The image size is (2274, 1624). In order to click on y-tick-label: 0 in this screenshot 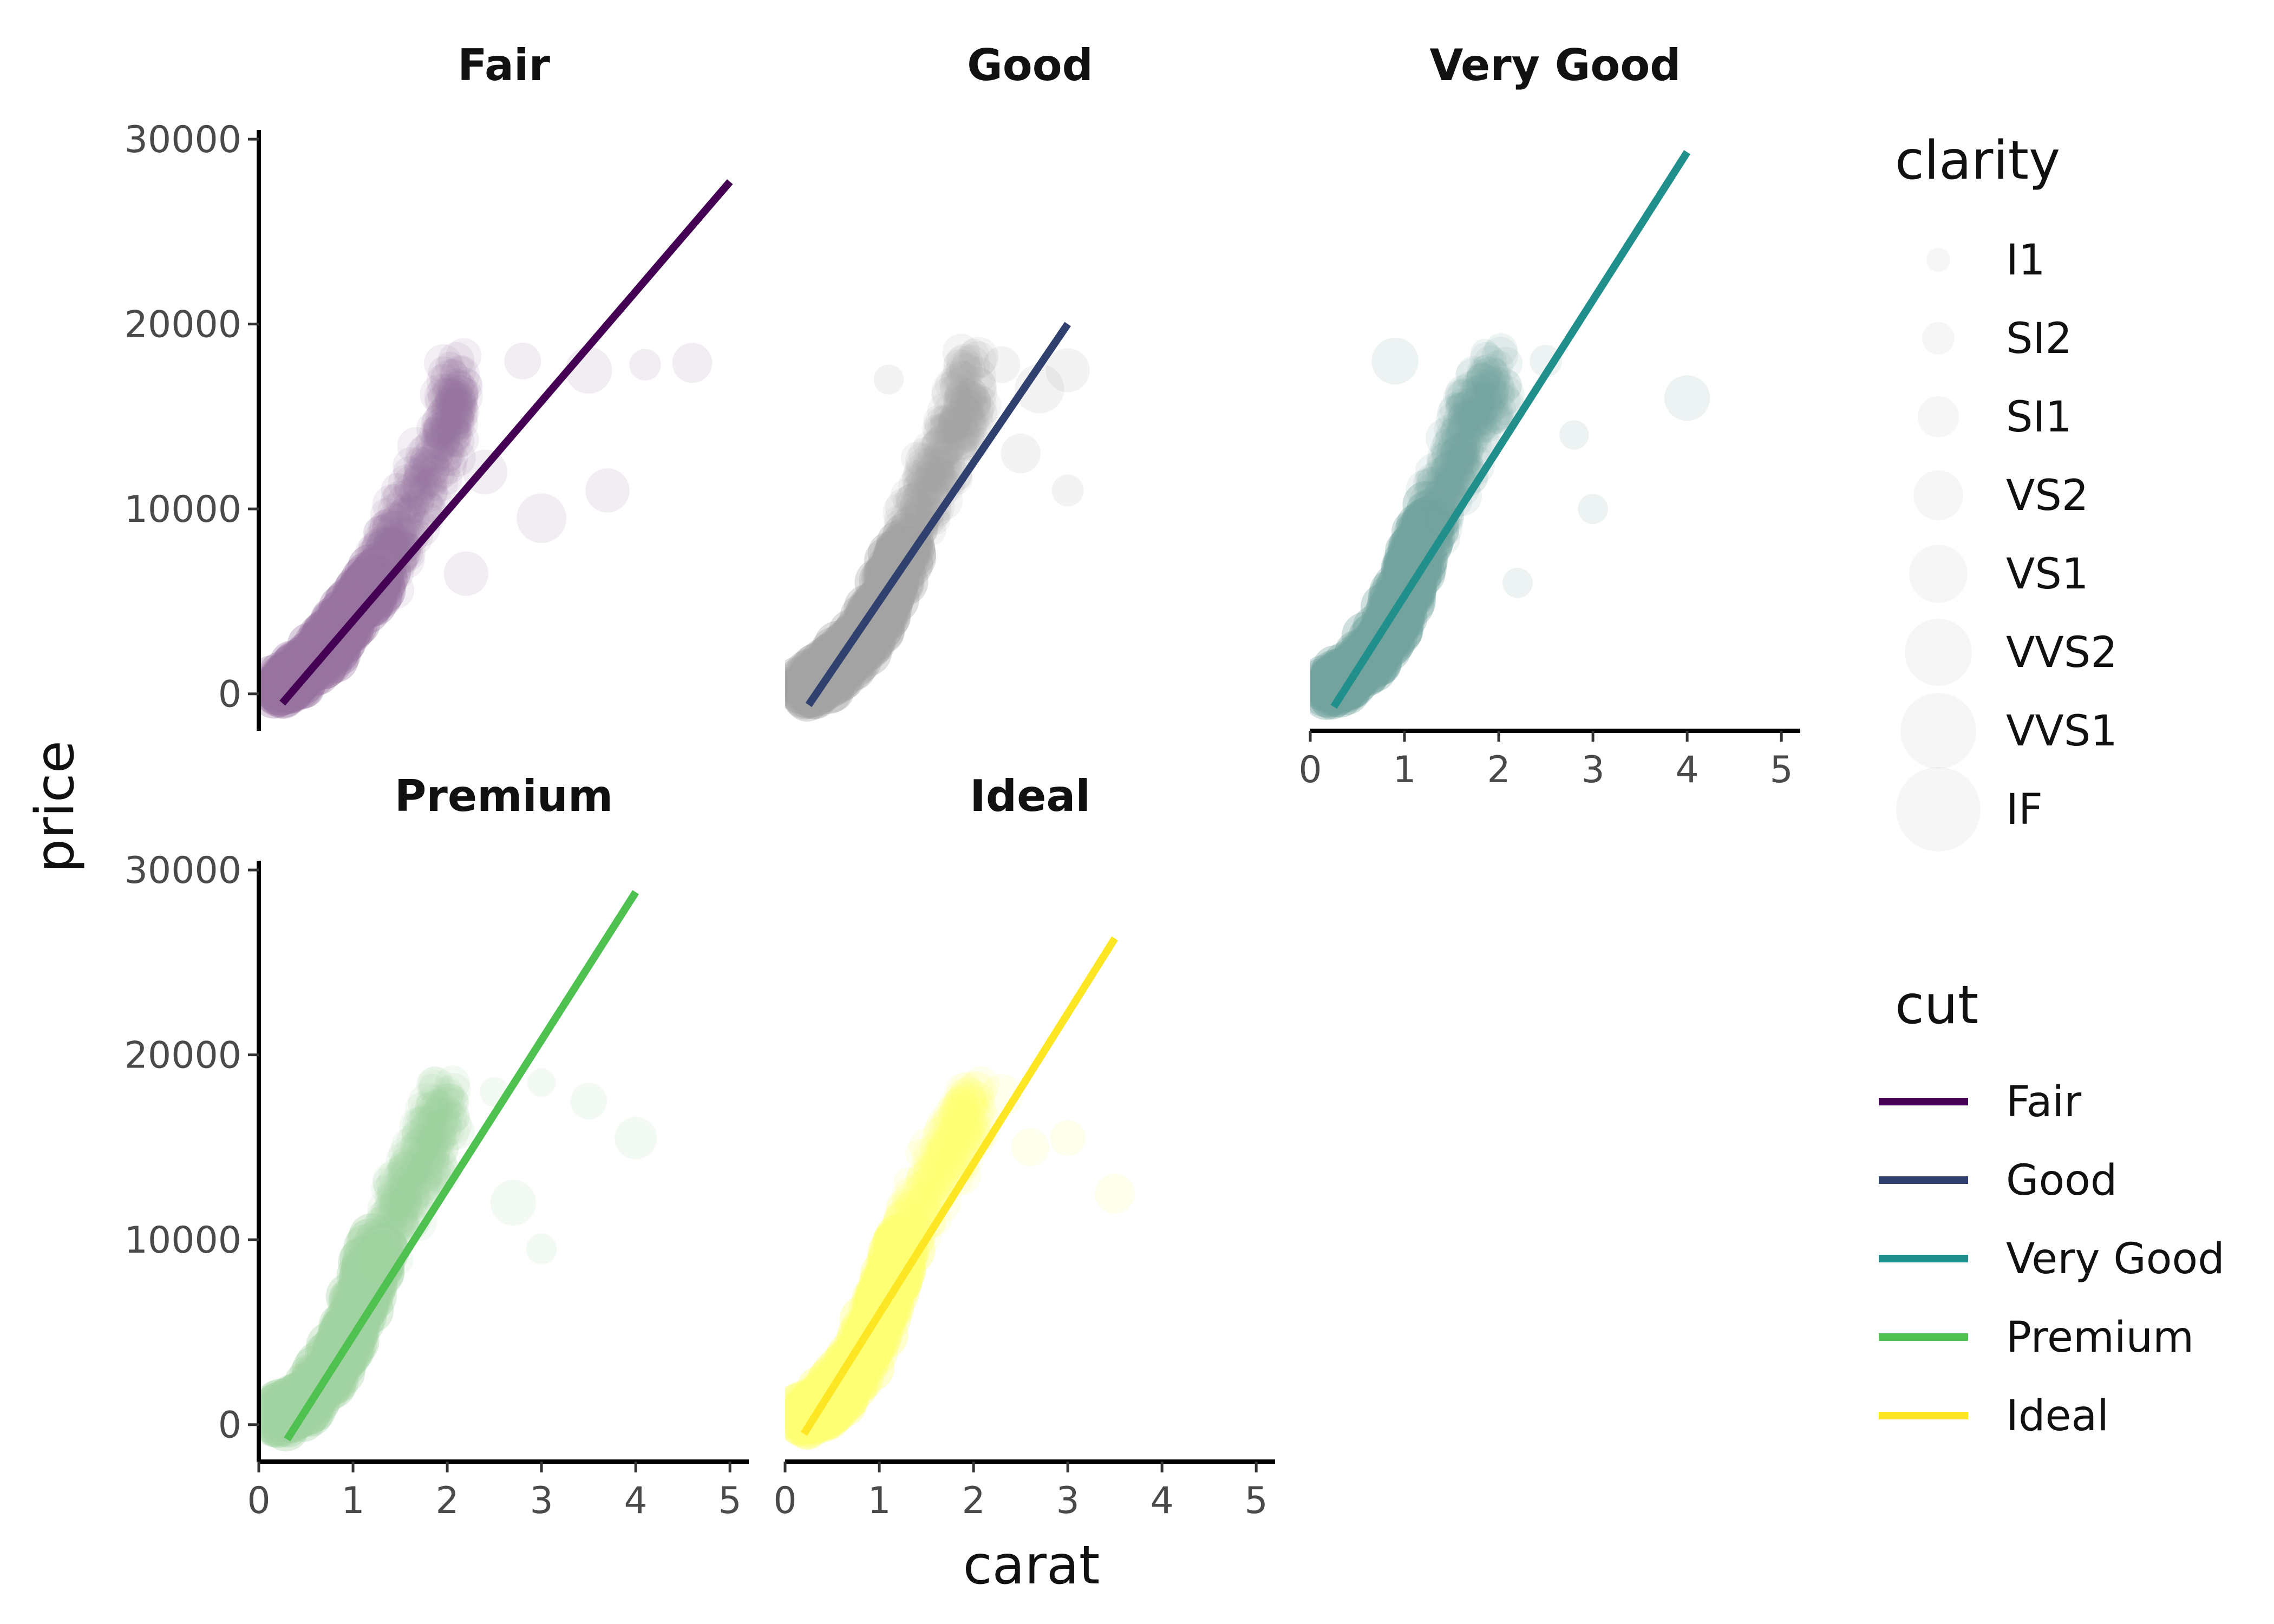, I will do `click(230, 1425)`.